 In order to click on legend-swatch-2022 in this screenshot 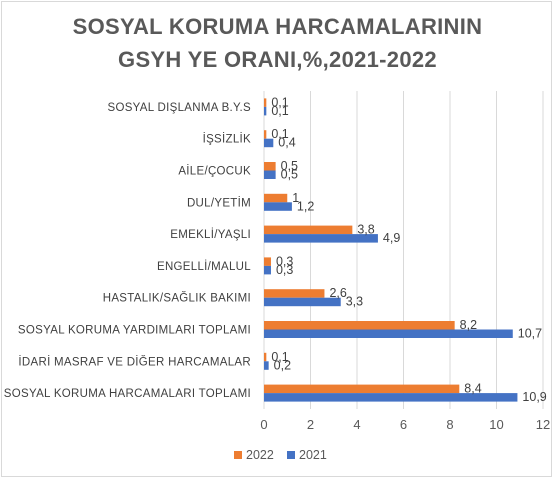, I will do `click(238, 455)`.